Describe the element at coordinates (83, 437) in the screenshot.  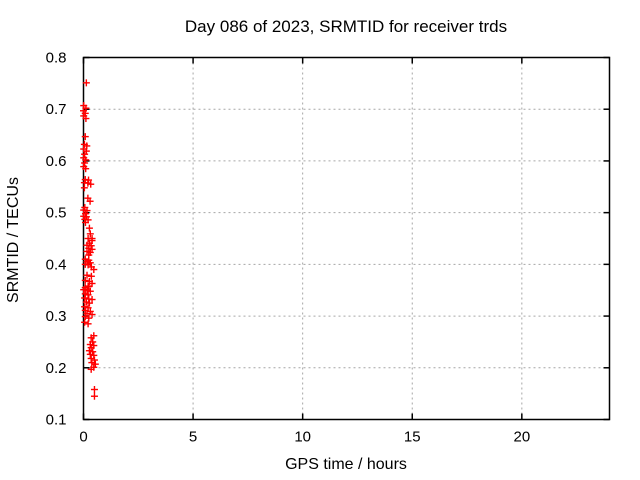
I see `x-tick-label: 0` at that location.